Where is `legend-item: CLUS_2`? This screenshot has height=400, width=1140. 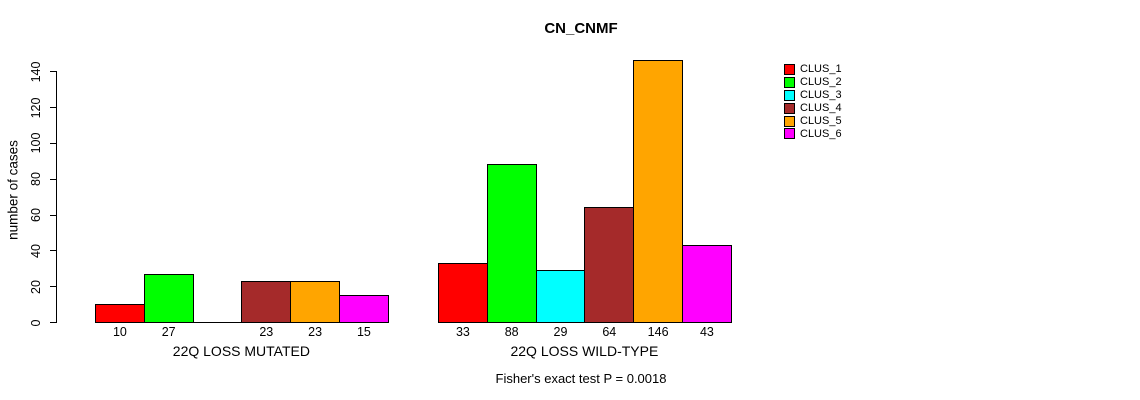
legend-item: CLUS_2 is located at coordinates (813, 82).